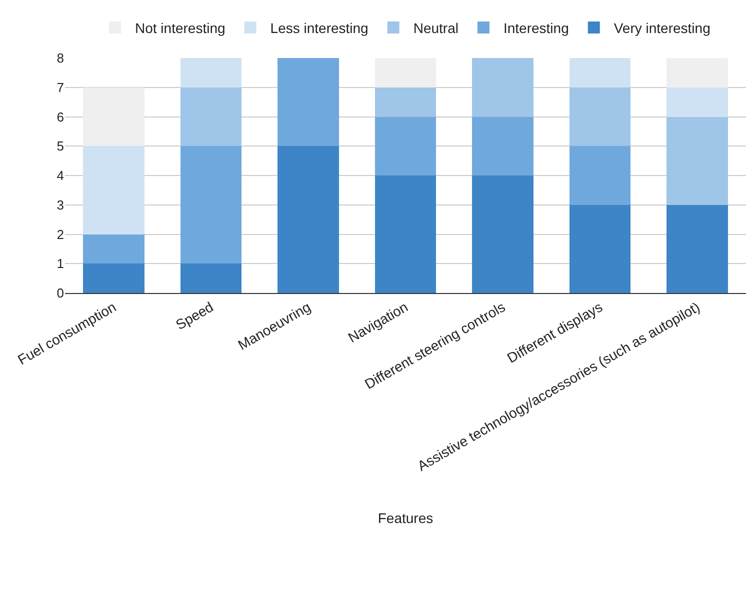  Describe the element at coordinates (60, 146) in the screenshot. I see `y-tick-label: 5` at that location.